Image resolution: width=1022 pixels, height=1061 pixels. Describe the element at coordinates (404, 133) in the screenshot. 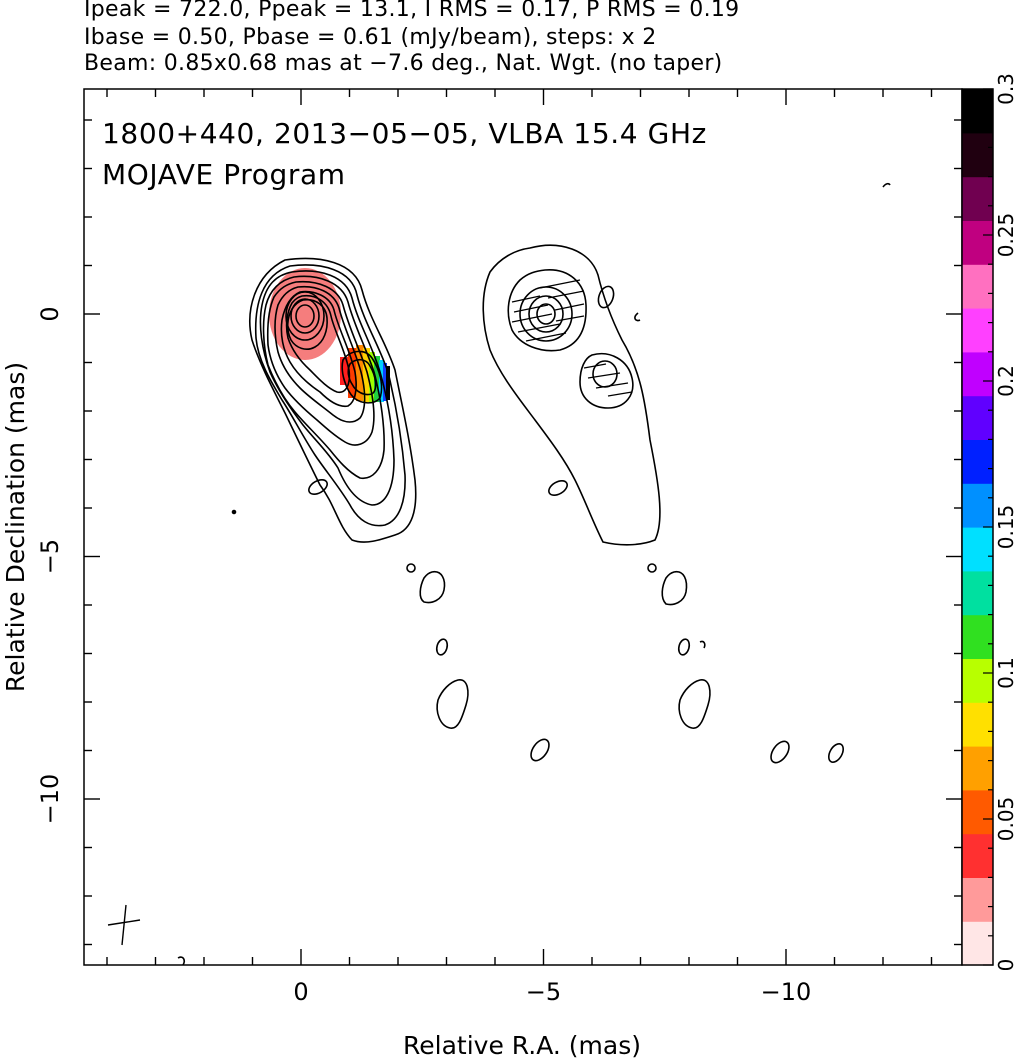

I see `map-title: 1800+440, 2013−05−05, VLBA 15.4 GHz` at that location.